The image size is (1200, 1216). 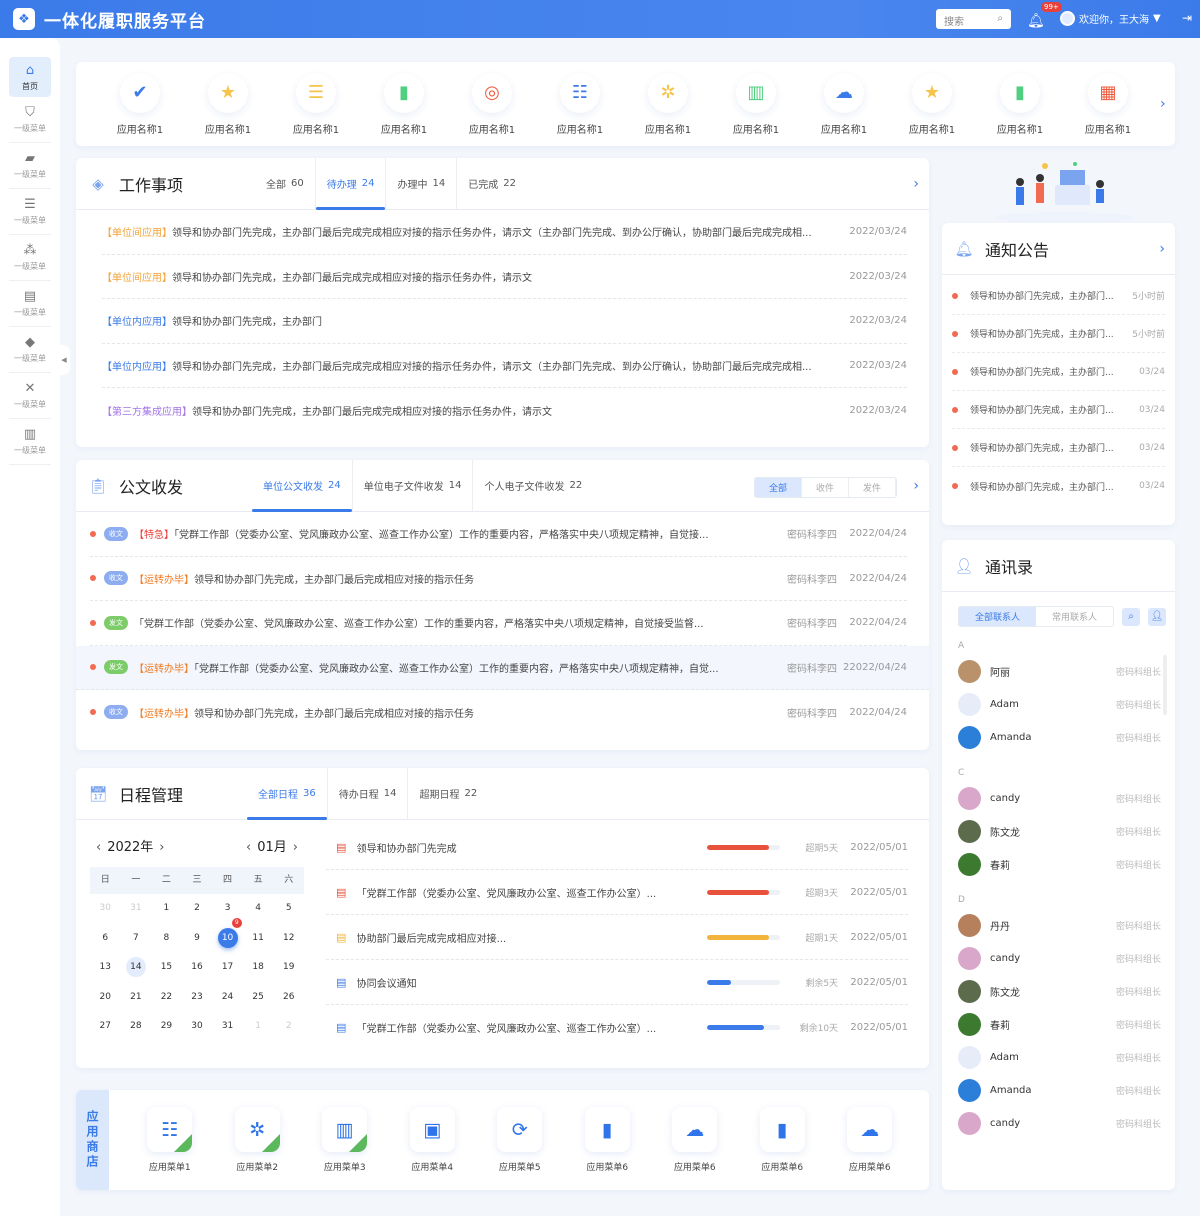 I want to click on filter-2: 发件, so click(x=872, y=487).